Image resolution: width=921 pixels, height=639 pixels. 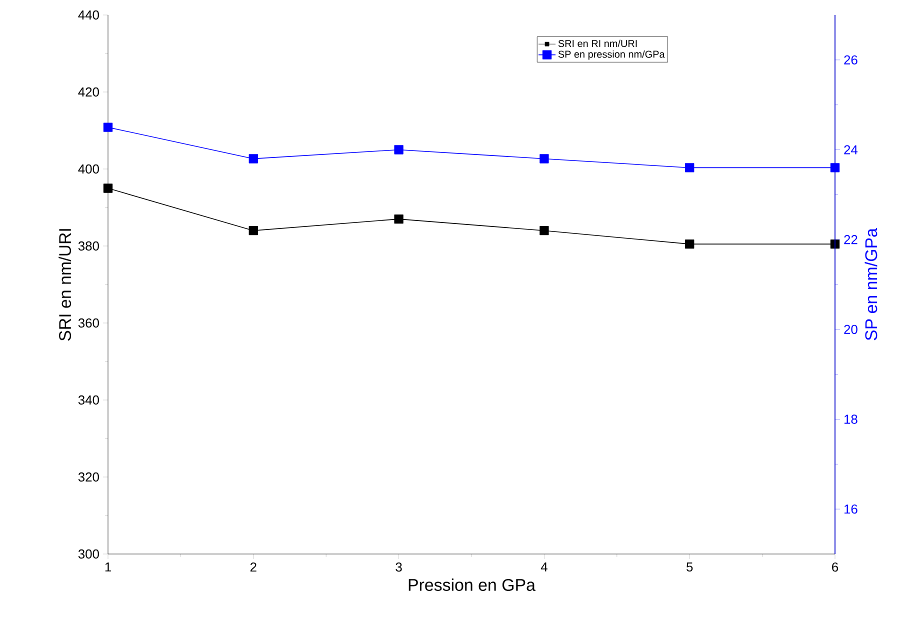 What do you see at coordinates (611, 55) in the screenshot?
I see `legend-label: SP en pression nm/GPa` at bounding box center [611, 55].